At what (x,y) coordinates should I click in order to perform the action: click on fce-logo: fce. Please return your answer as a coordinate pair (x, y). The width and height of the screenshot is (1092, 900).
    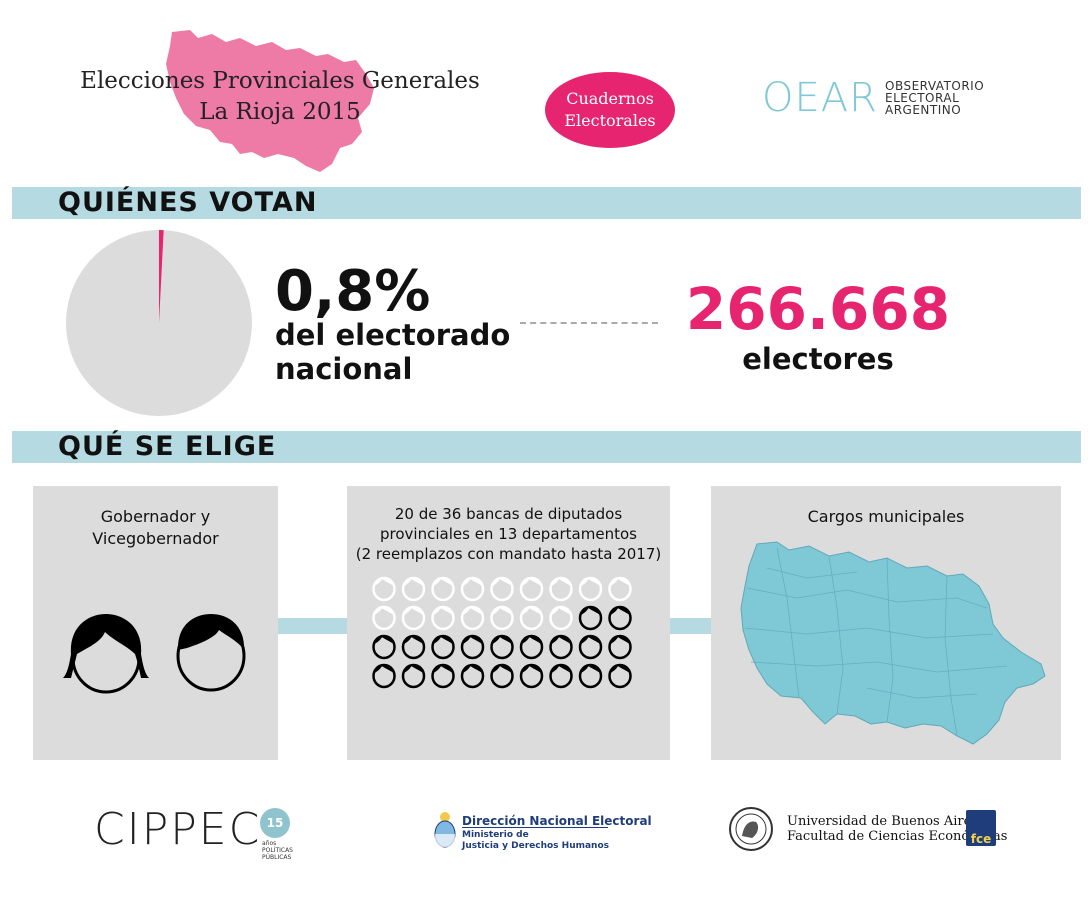
    Looking at the image, I should click on (981, 828).